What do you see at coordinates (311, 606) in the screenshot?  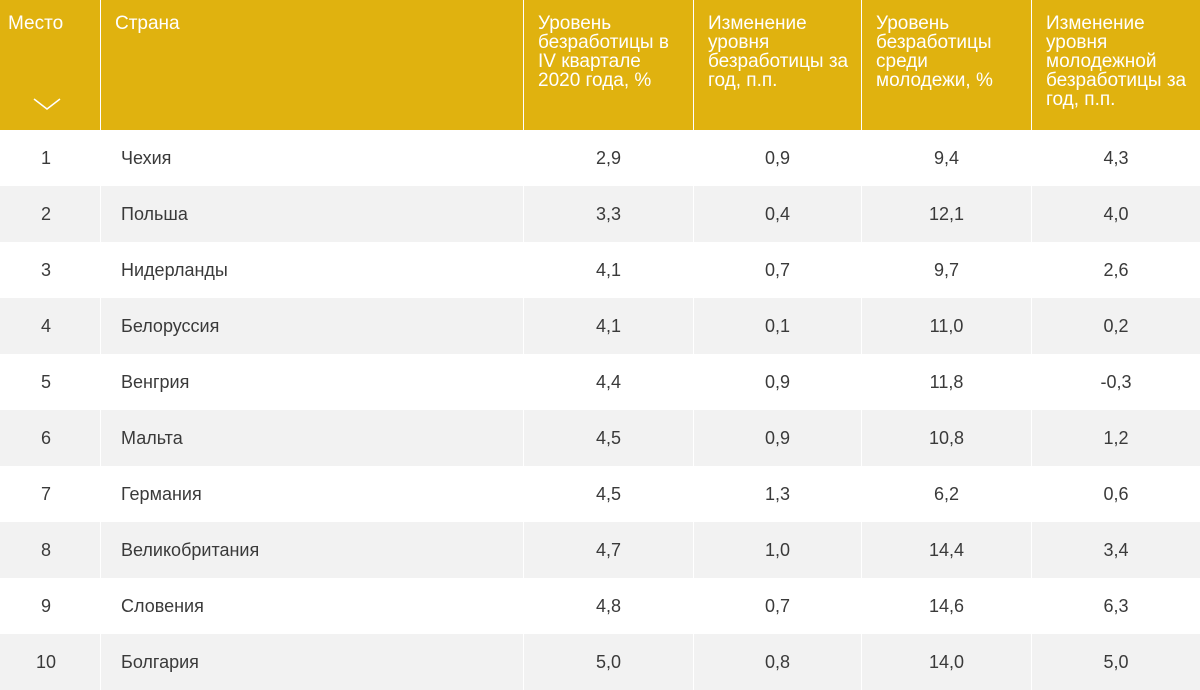 I see `cell-country: Словения` at bounding box center [311, 606].